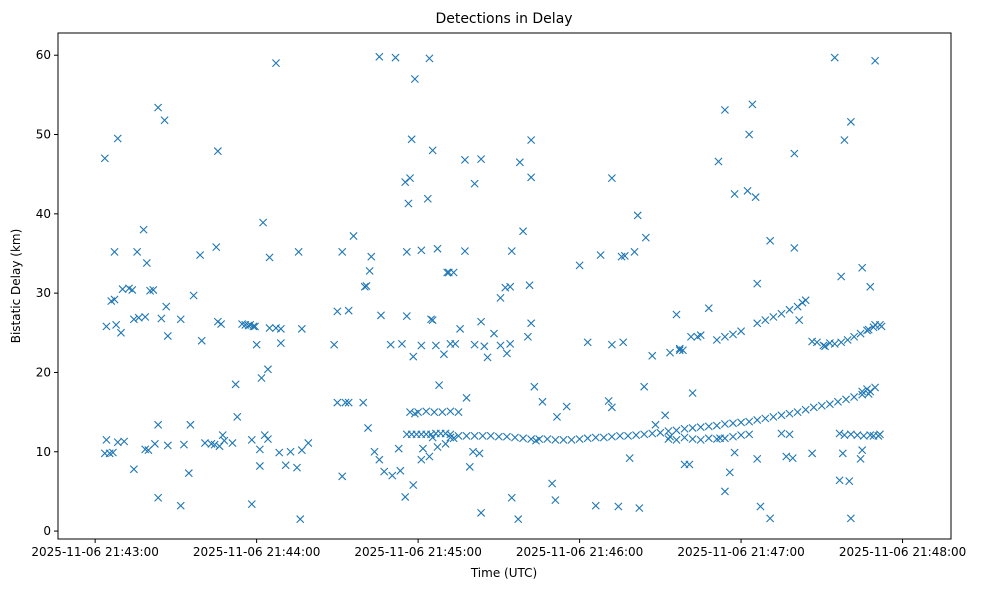  What do you see at coordinates (43, 293) in the screenshot?
I see `y-tick-label: 30` at bounding box center [43, 293].